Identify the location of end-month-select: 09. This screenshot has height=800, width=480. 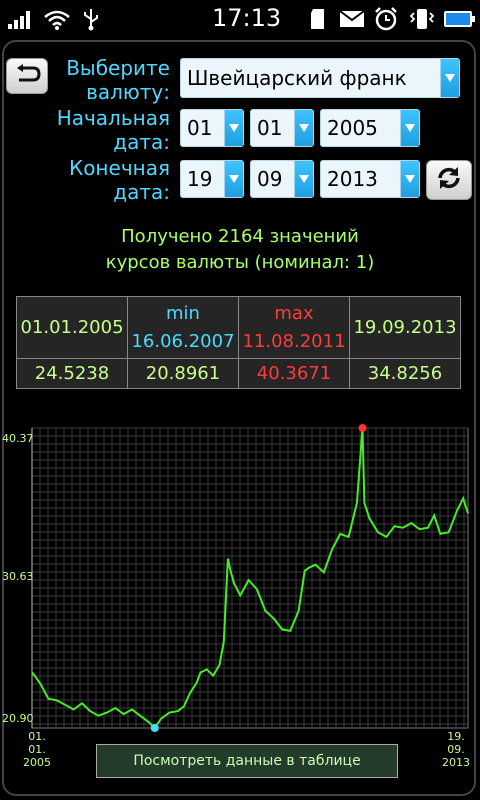
(282, 179).